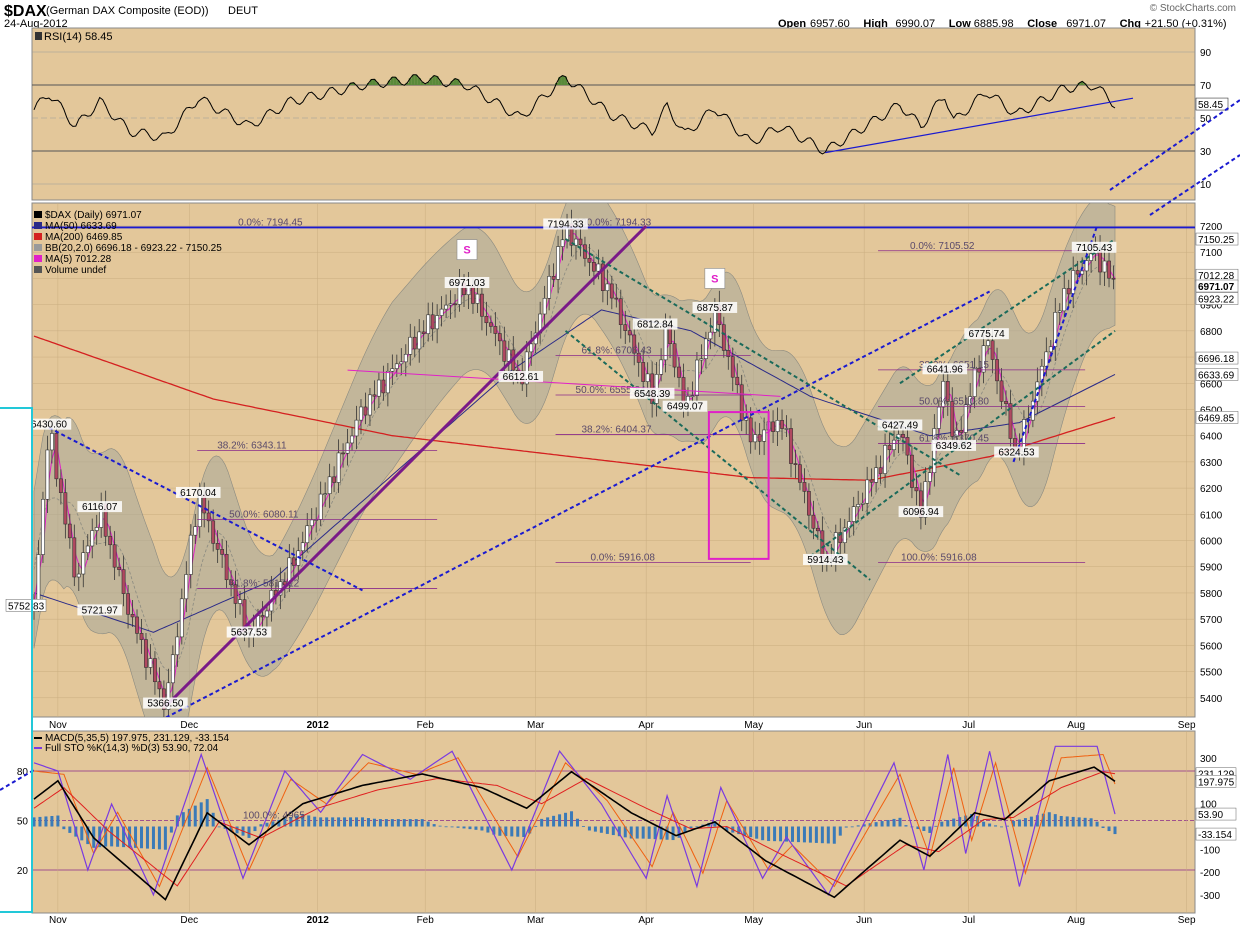 This screenshot has width=1240, height=928. I want to click on x-axis-label: Aug, so click(1076, 725).